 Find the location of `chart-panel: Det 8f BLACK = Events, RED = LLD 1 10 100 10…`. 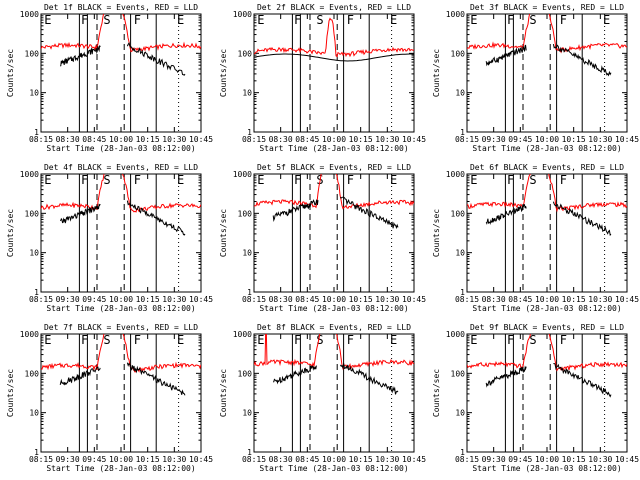

chart-panel: Det 8f BLACK = Events, RED = LLD 1 10 100 10… is located at coordinates (322, 398).